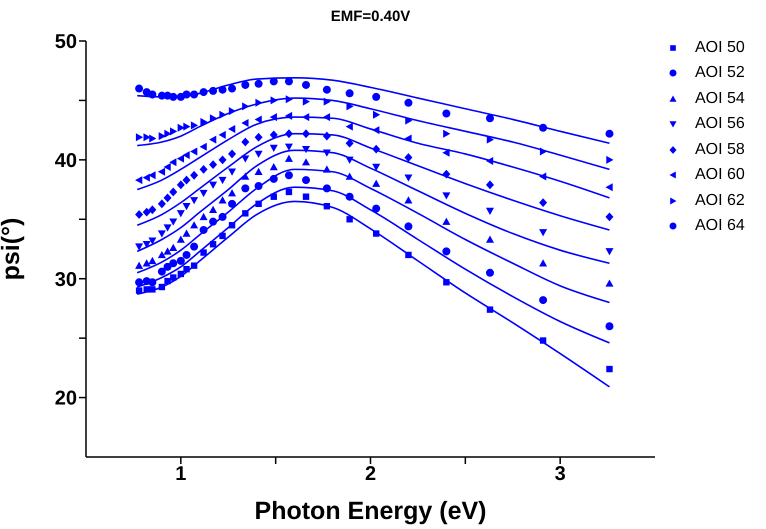 The width and height of the screenshot is (766, 529). Describe the element at coordinates (65, 42) in the screenshot. I see `y-tick-label: 50` at that location.